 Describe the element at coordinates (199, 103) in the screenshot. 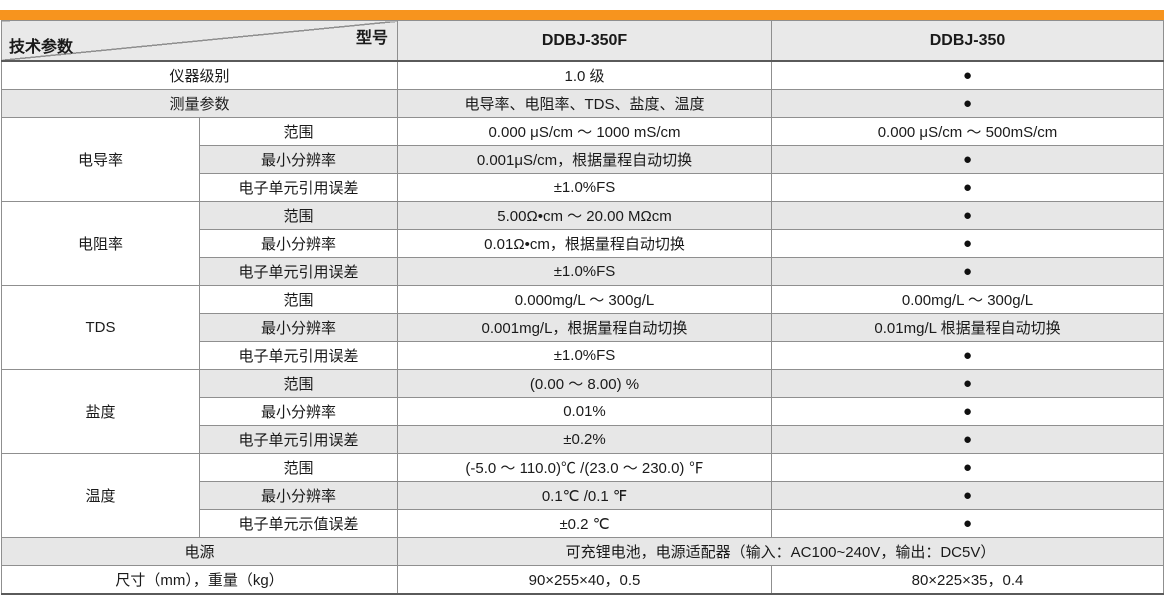

I see `row-label: 测量参数` at that location.